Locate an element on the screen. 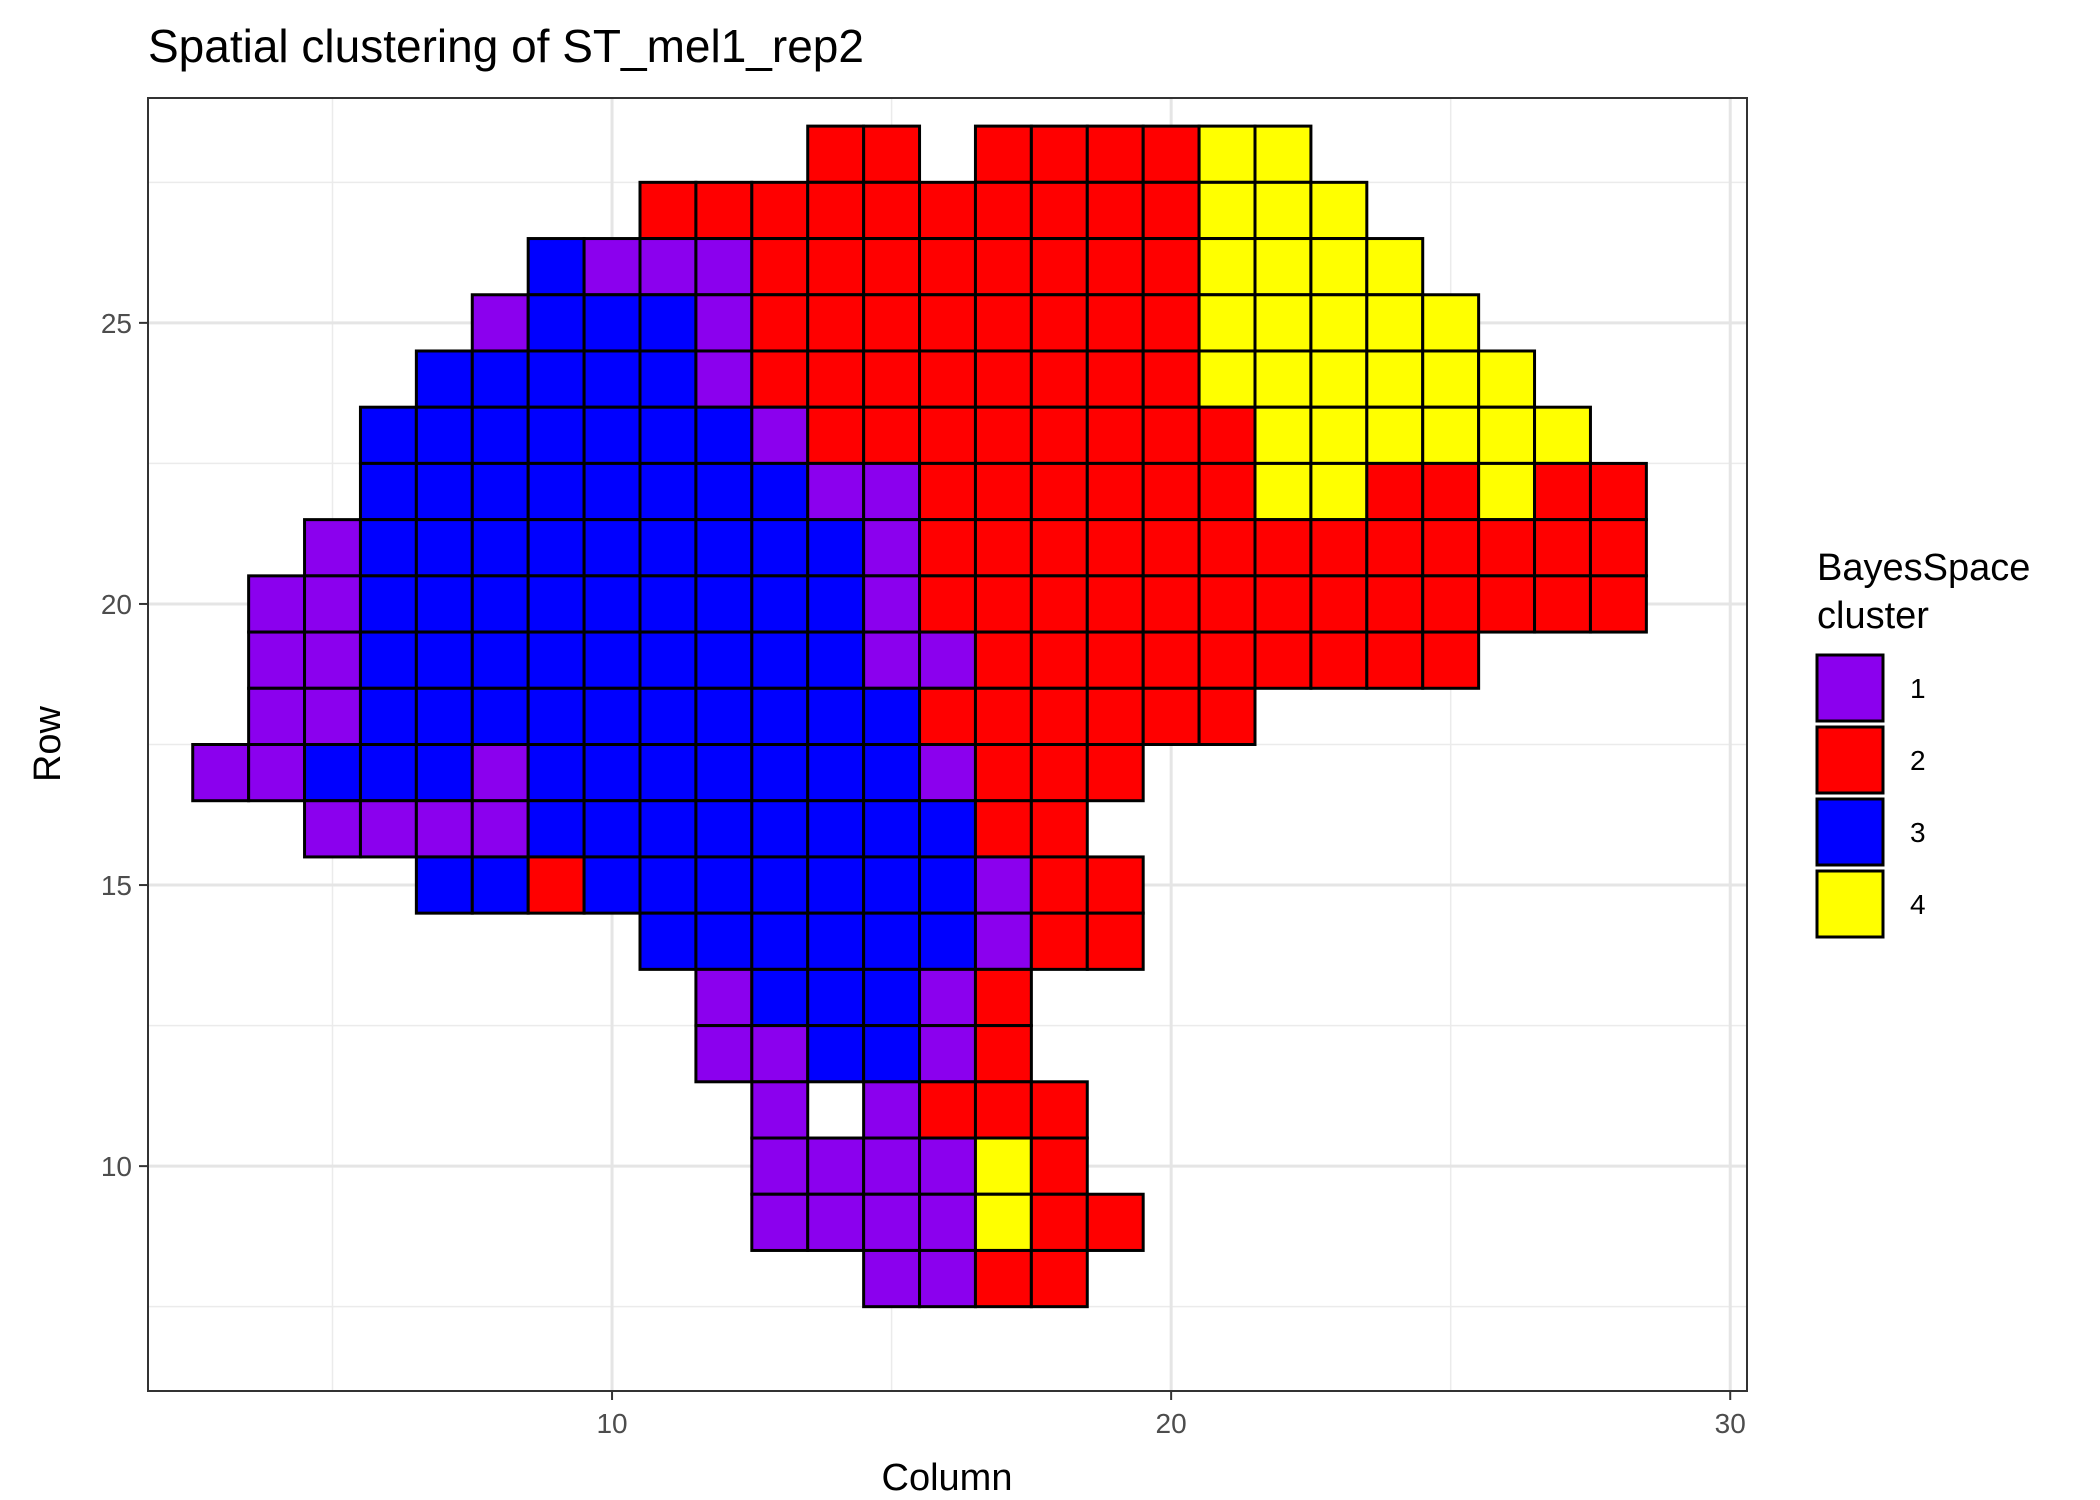  x-tick-label: 10 is located at coordinates (611, 1423).